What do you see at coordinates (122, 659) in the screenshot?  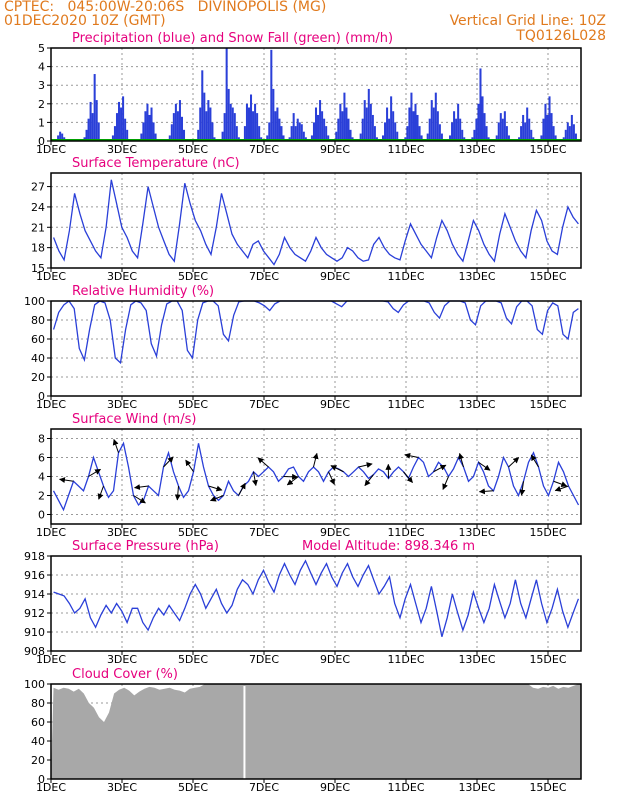 I see `pres-xtick-label: 3DEC` at bounding box center [122, 659].